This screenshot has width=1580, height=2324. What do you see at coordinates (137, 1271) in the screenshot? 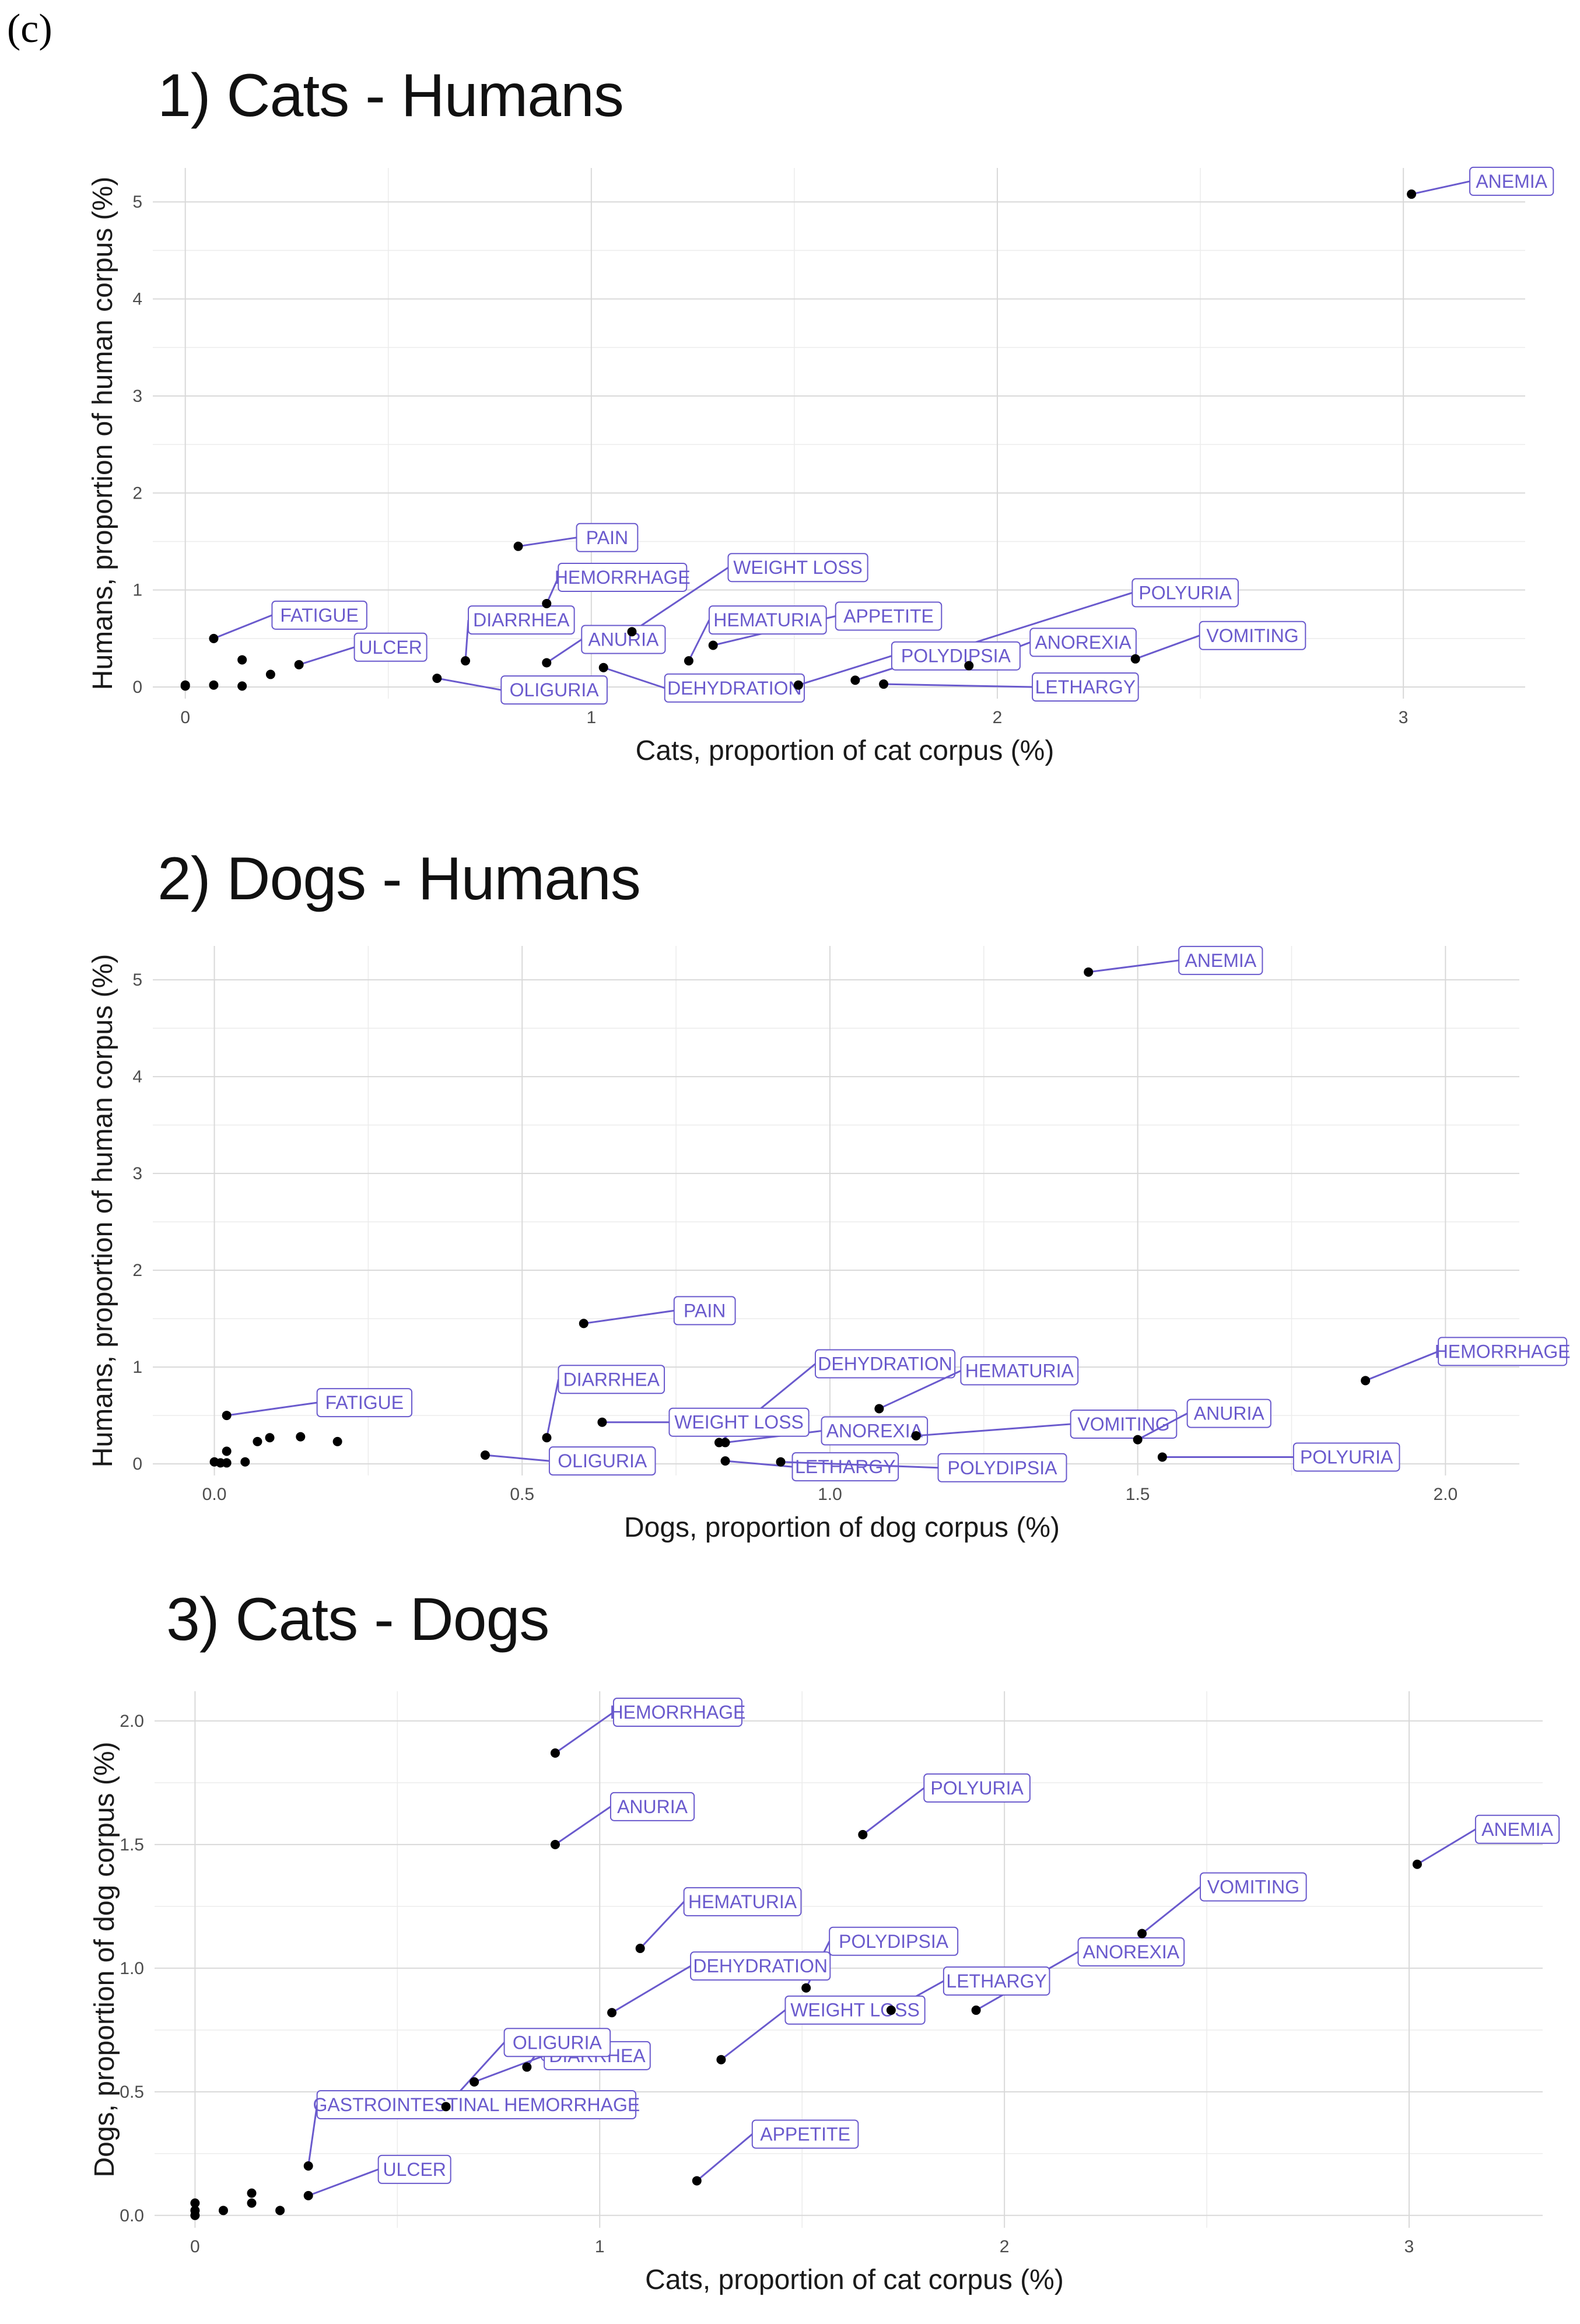
I see `y-tick-label: 2` at bounding box center [137, 1271].